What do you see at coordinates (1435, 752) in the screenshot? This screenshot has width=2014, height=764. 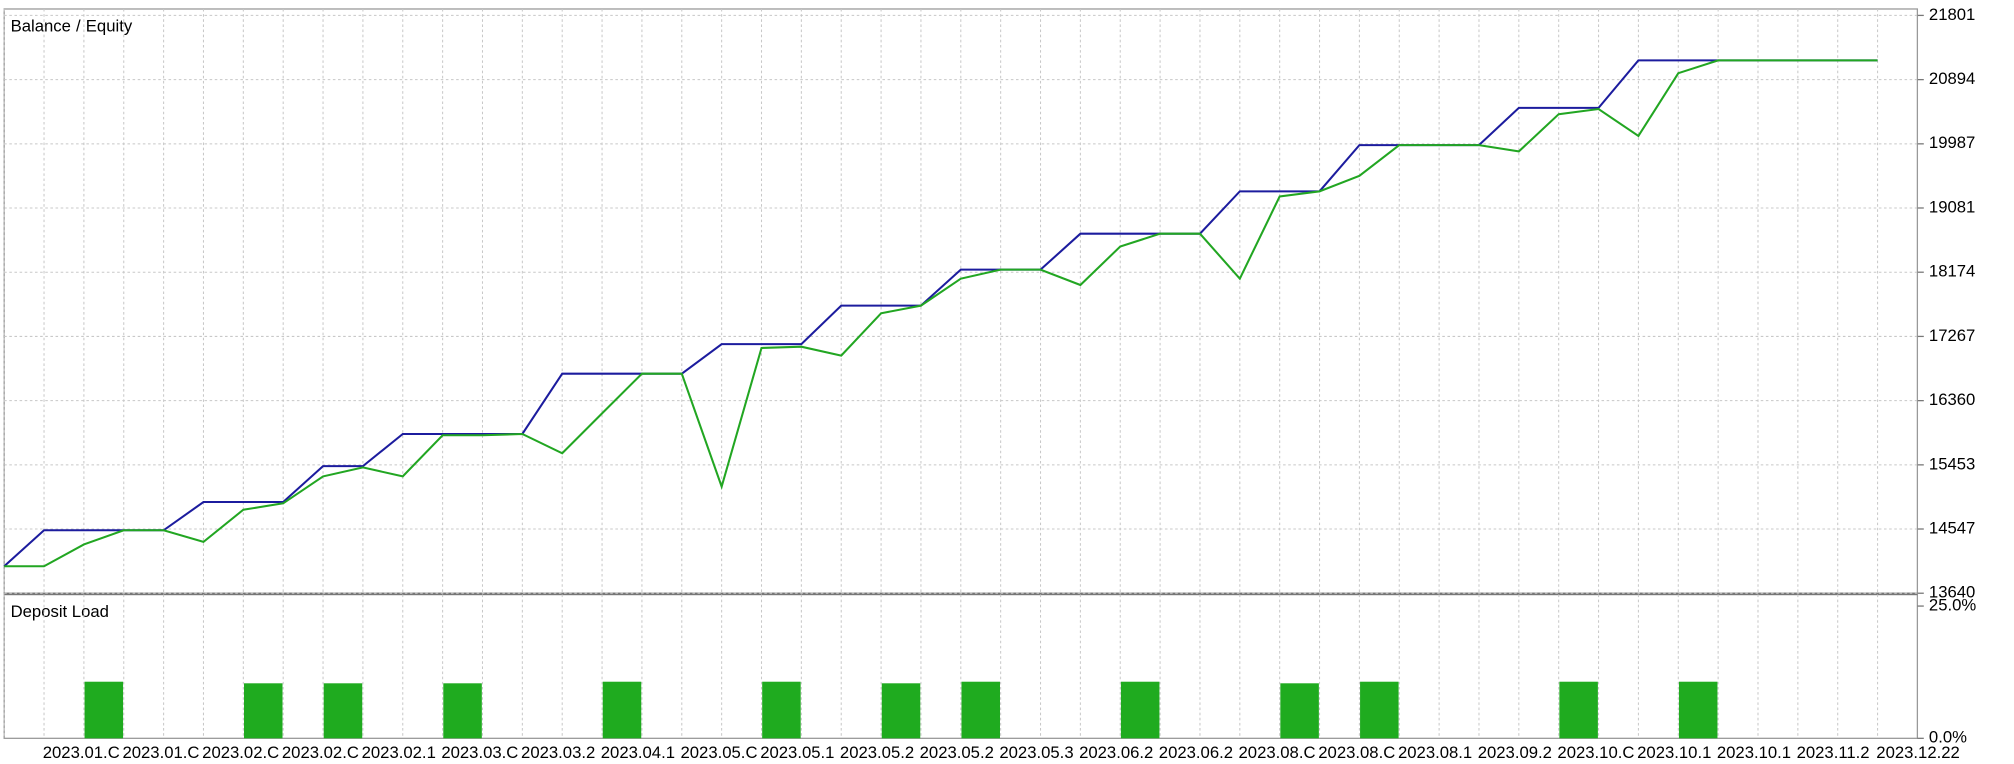 I see `x-tick-label: 2023.08.1` at bounding box center [1435, 752].